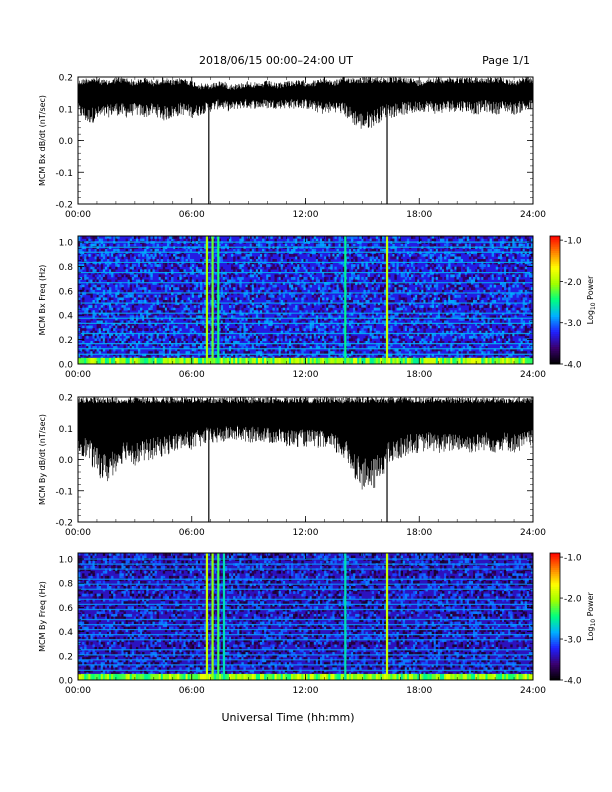 The height and width of the screenshot is (792, 612). Describe the element at coordinates (276, 60) in the screenshot. I see `figure-title: 2018/06/15 00:00–24:00 UT` at that location.